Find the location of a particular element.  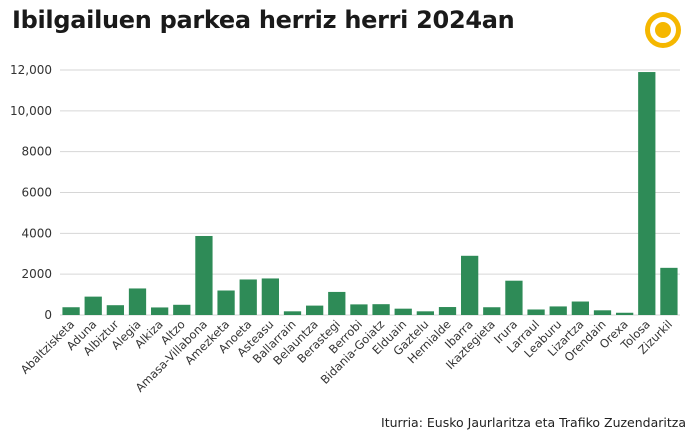

y-tick-label: 10,000 is located at coordinates (31, 111).